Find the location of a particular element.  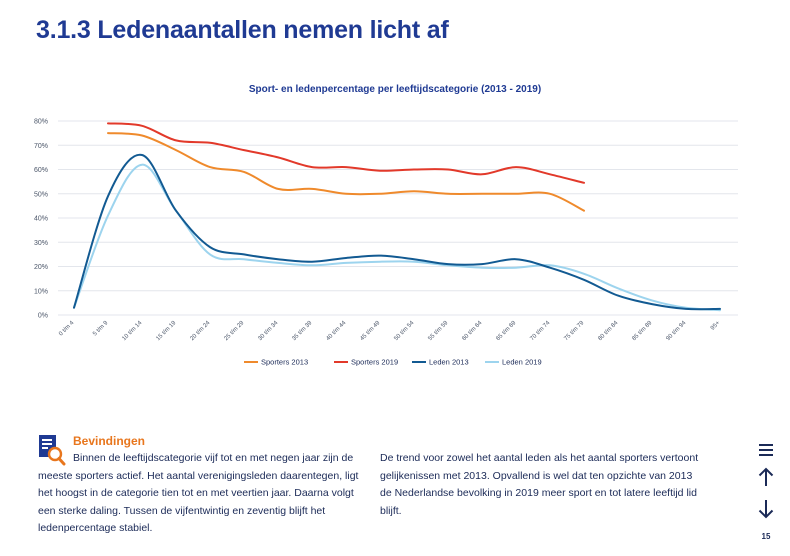

x-tick-label: 85 t/m 89 is located at coordinates (642, 331).